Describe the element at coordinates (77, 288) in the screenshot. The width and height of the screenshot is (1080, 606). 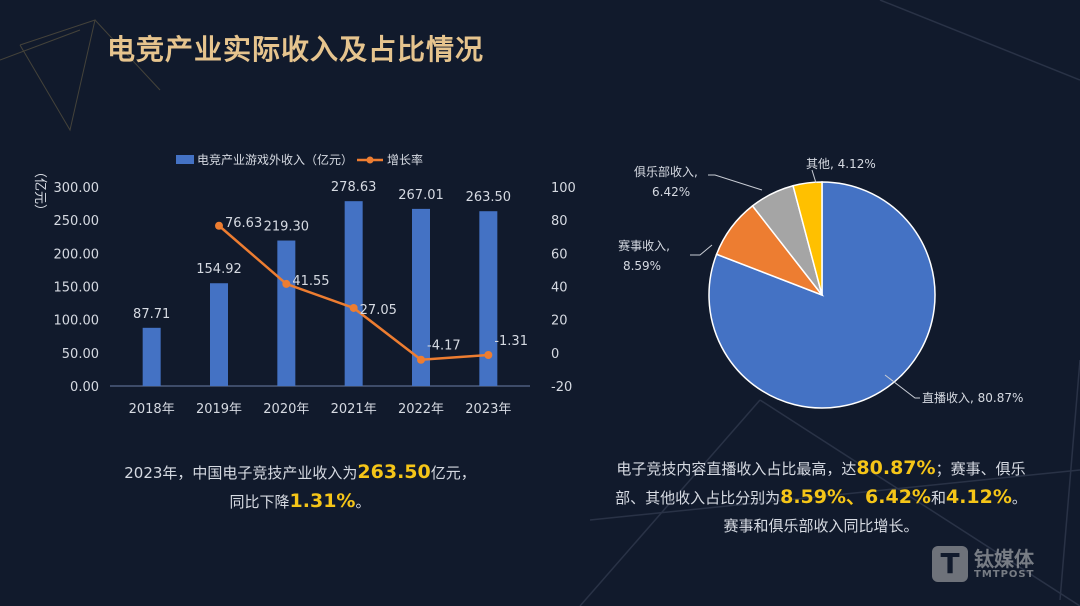
I see `y-tick-label: 150.00` at that location.